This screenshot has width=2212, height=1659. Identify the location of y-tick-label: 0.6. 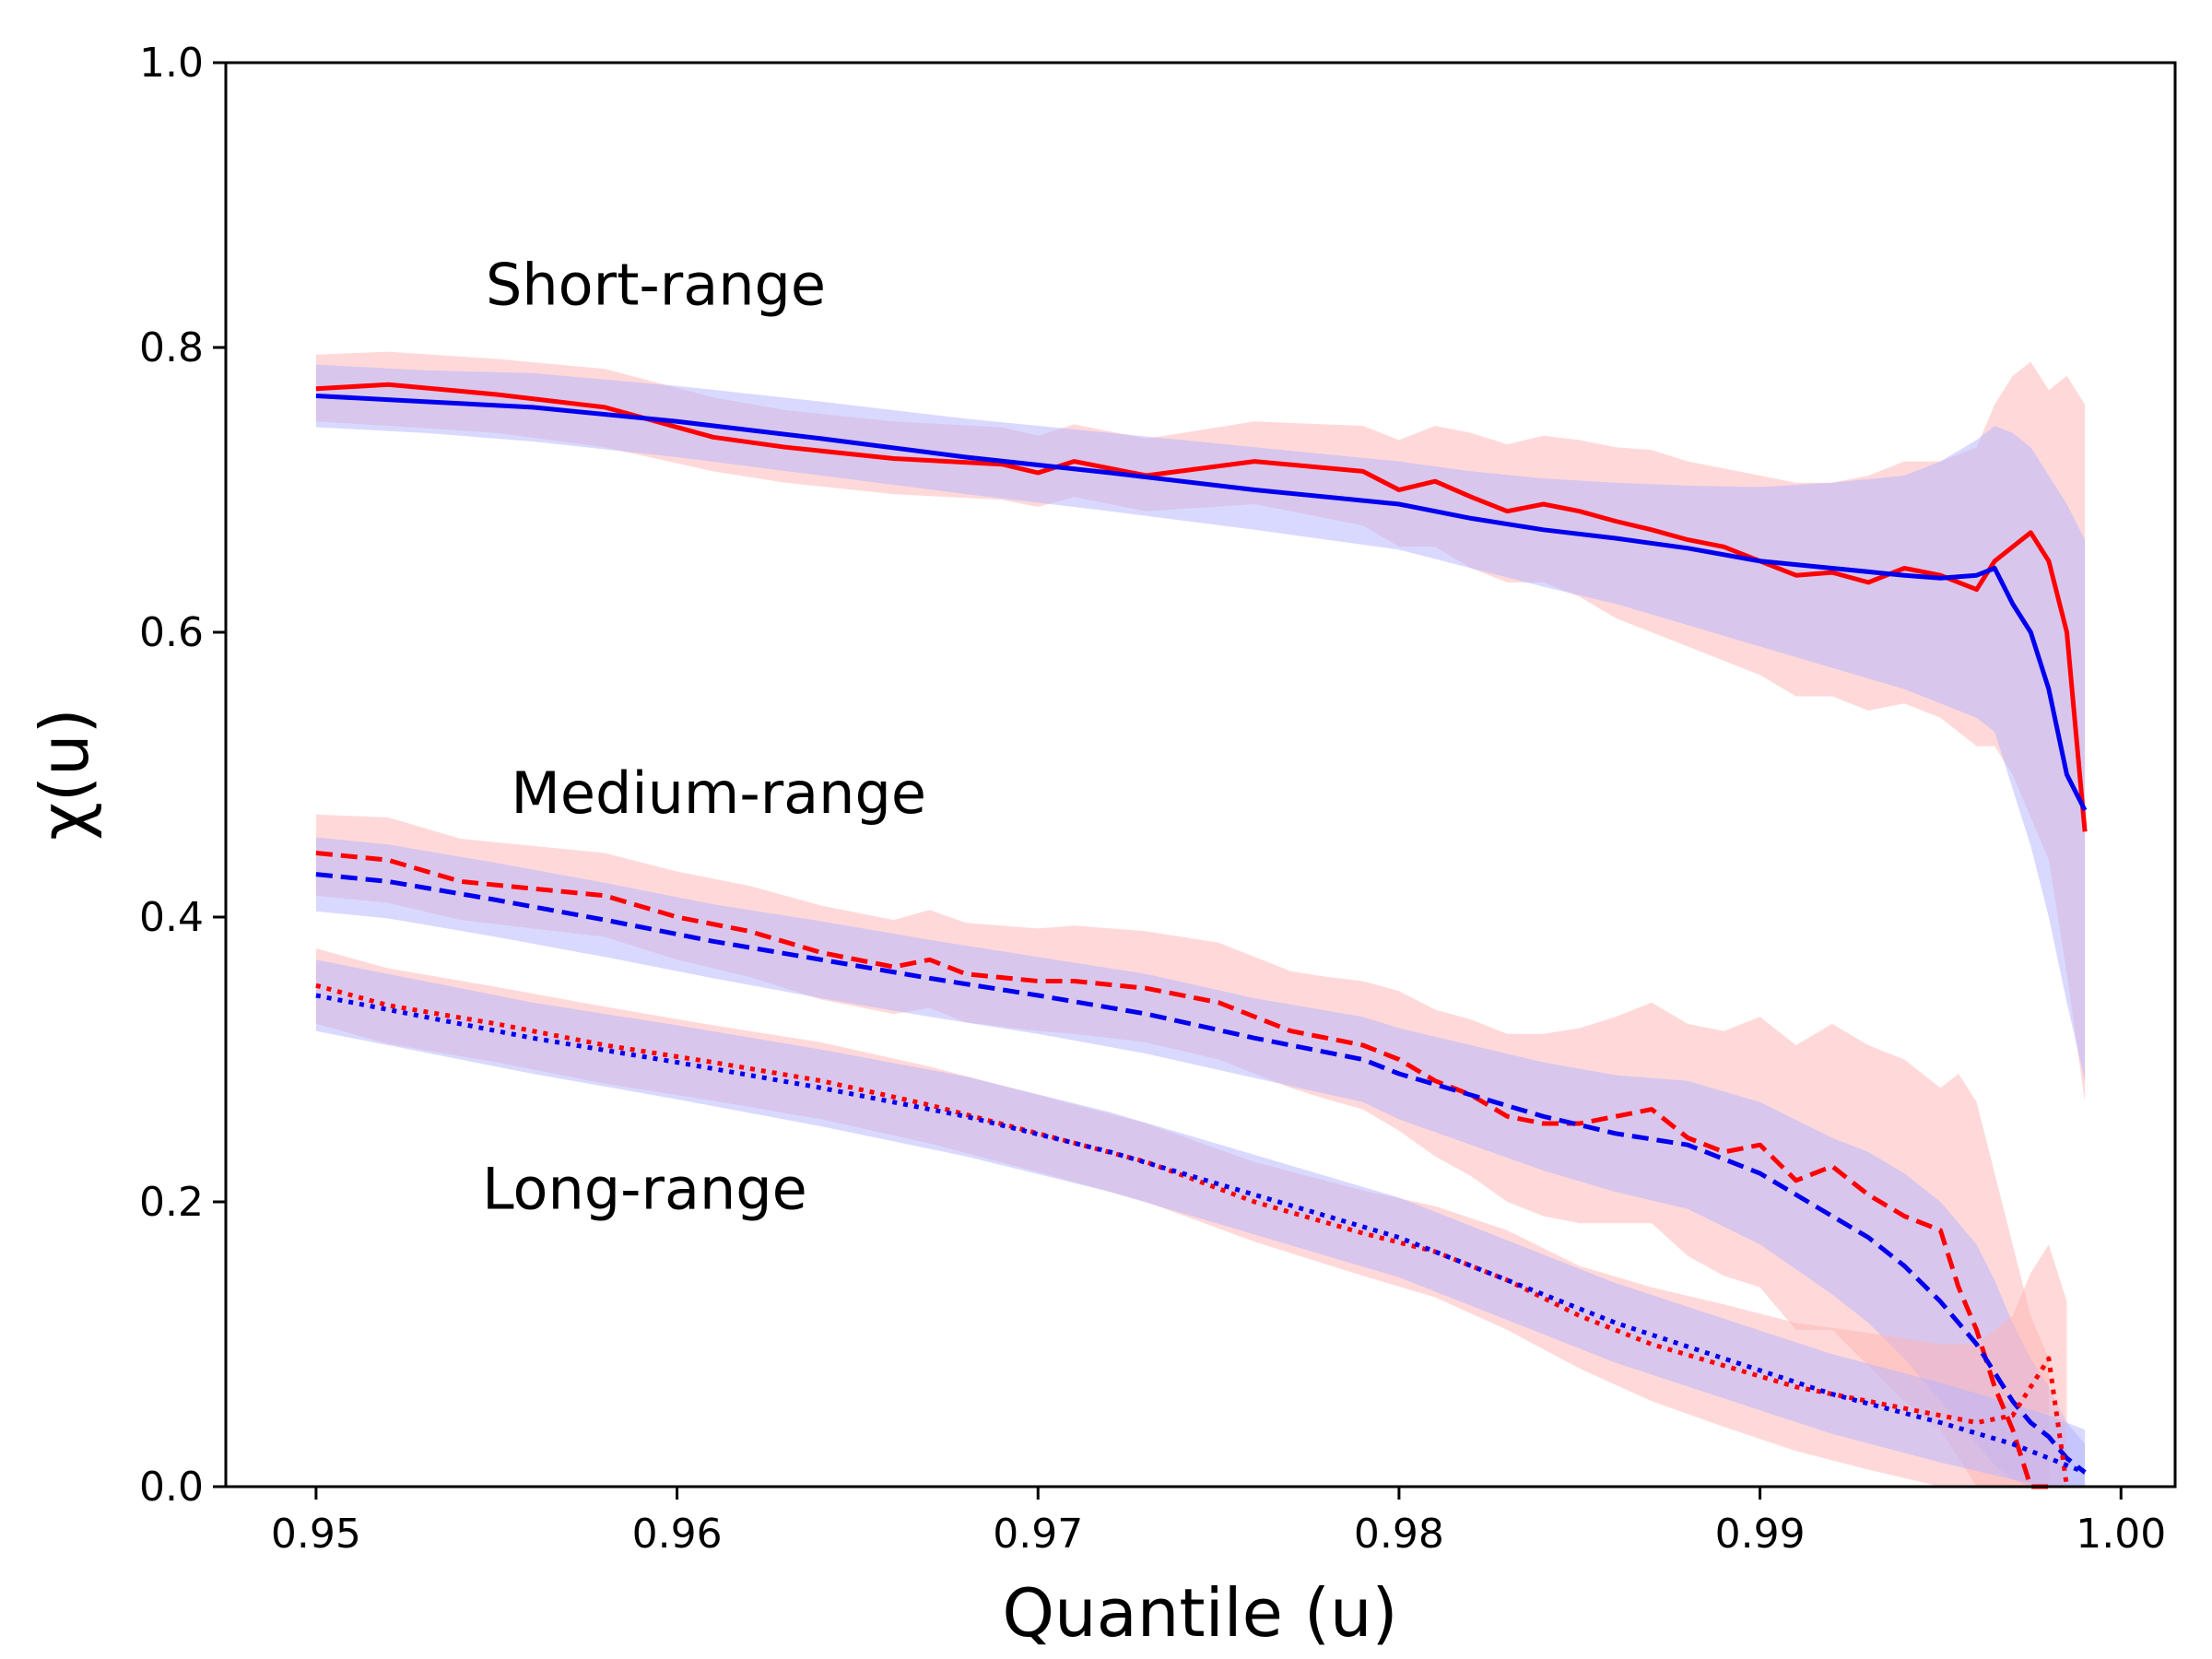
(171, 632).